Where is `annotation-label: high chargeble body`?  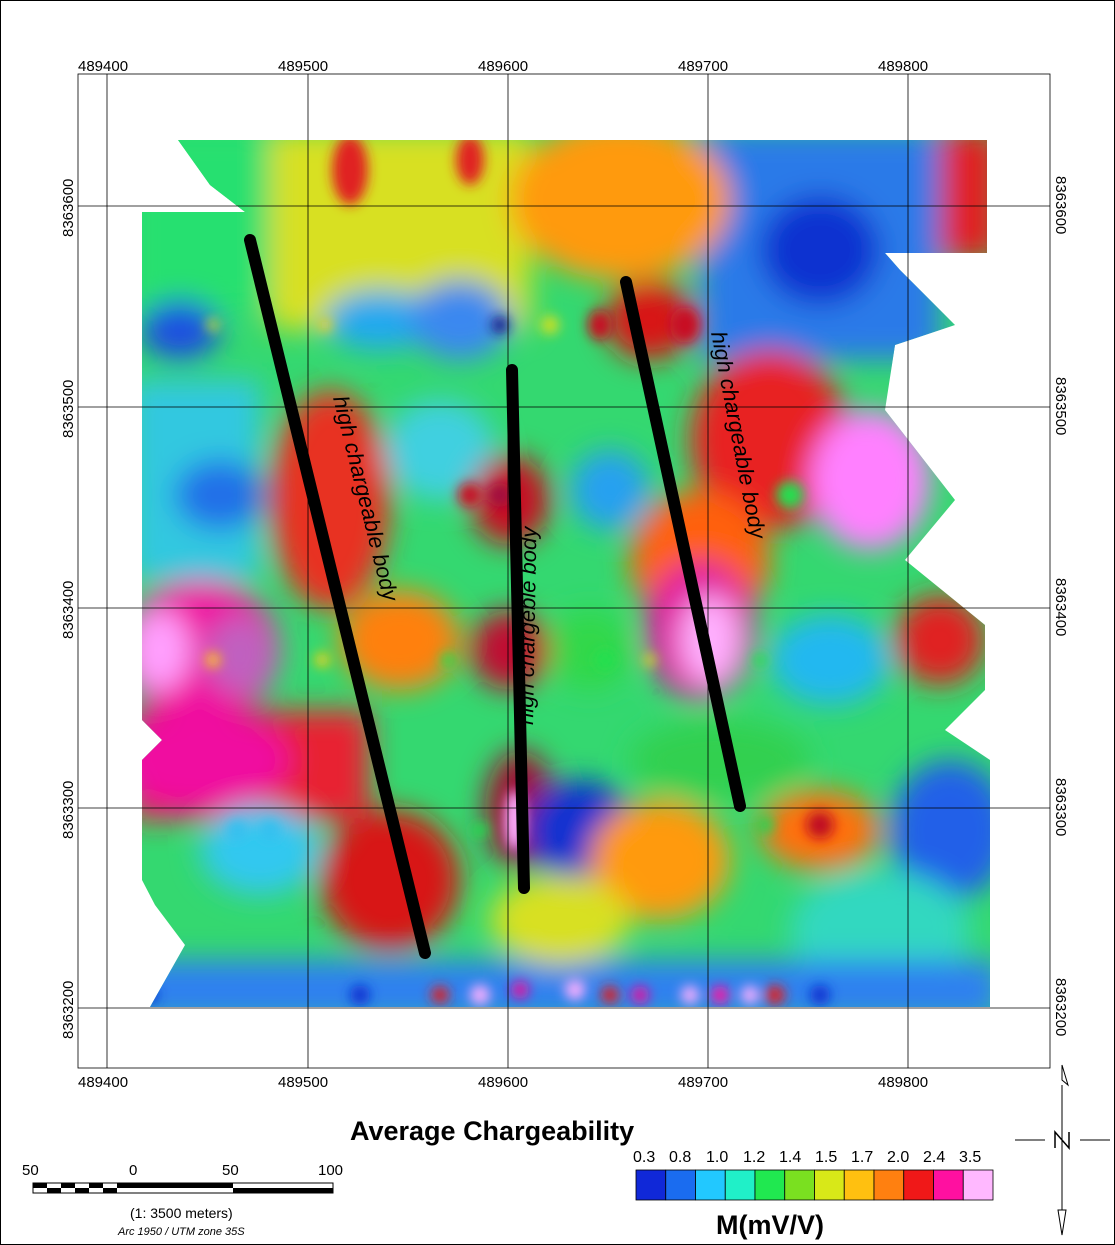
annotation-label: high chargeble body is located at coordinates (527, 625).